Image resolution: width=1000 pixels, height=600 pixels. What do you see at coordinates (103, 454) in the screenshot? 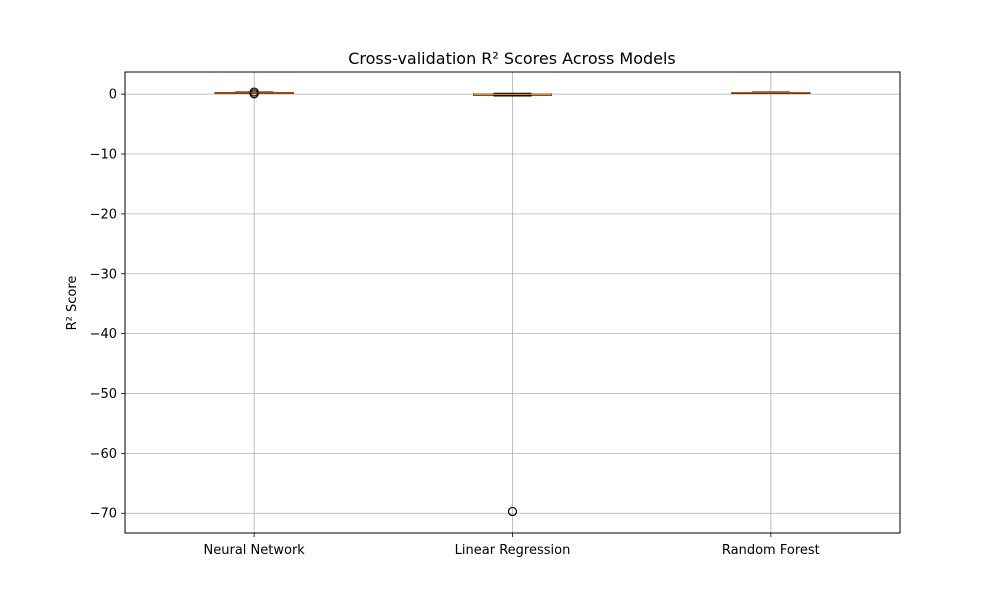
I see `y-tick-label: −60` at bounding box center [103, 454].